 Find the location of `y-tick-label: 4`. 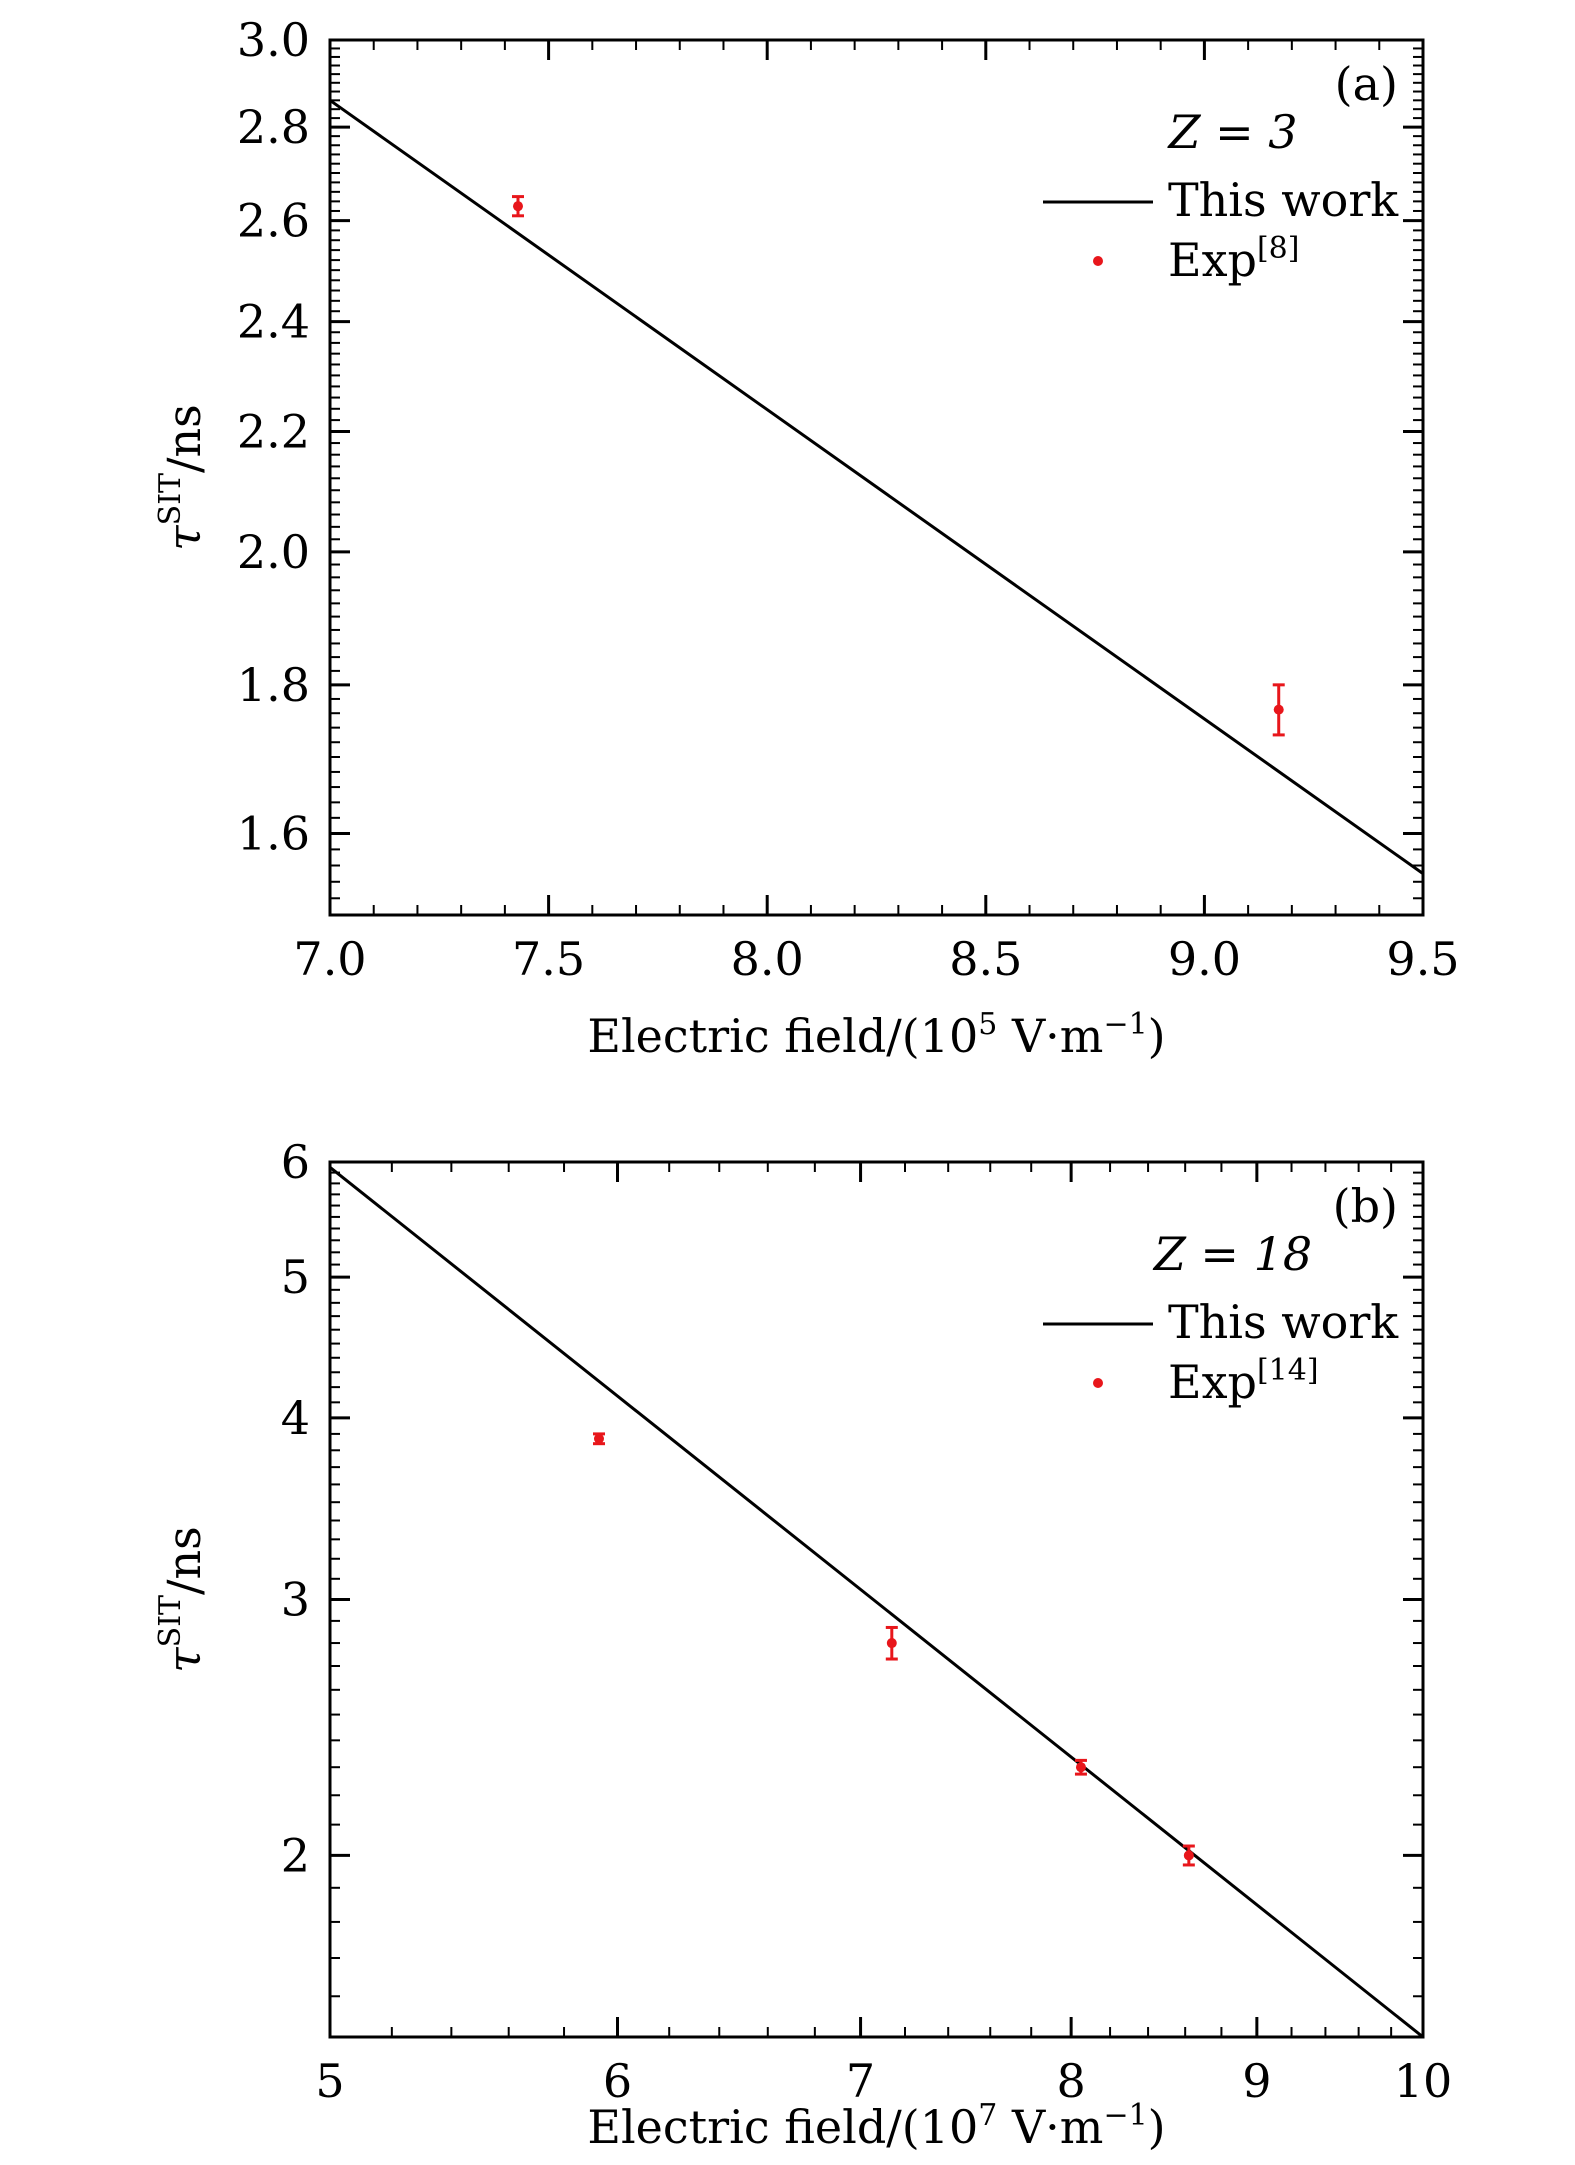

y-tick-label: 4 is located at coordinates (295, 1418).